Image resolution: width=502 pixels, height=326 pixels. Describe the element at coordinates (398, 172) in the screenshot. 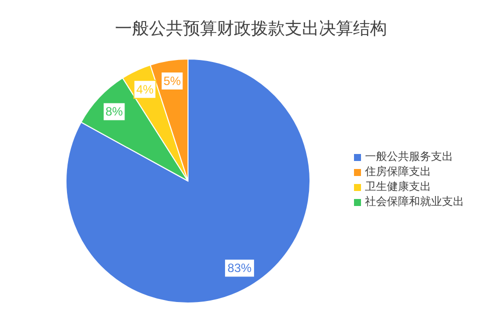

I see `legend-label: 住房保障支出` at that location.